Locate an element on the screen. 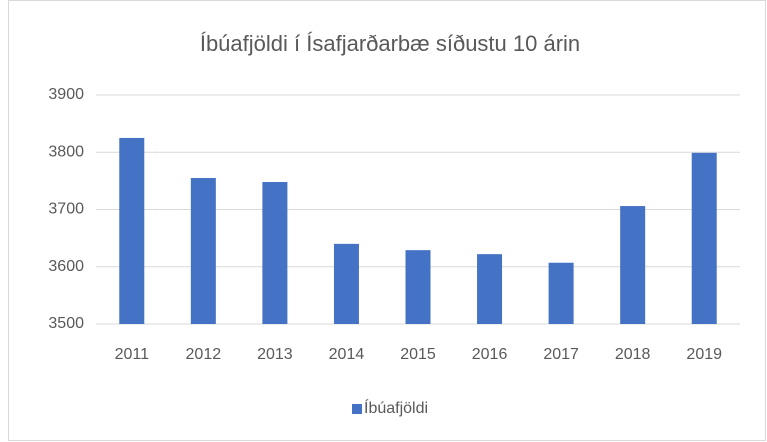 The height and width of the screenshot is (442, 767). y-tick-label: 3900 is located at coordinates (66, 94).